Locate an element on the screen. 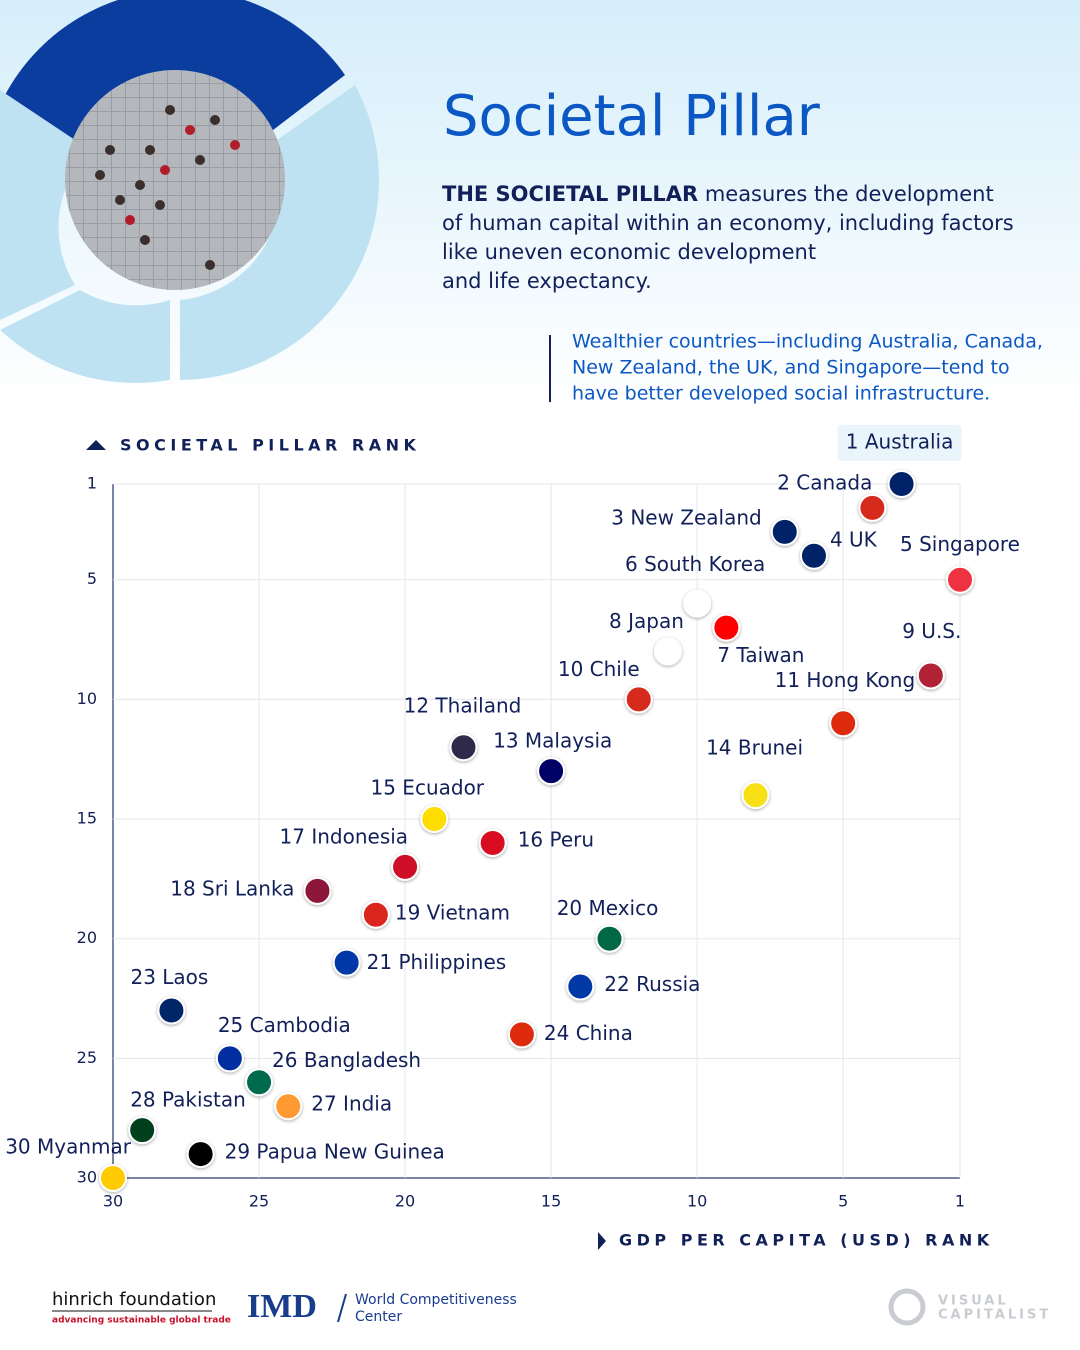 This screenshot has height=1350, width=1080. x-axis-title: GDP PER CAPITA (USD) RANK is located at coordinates (806, 1240).